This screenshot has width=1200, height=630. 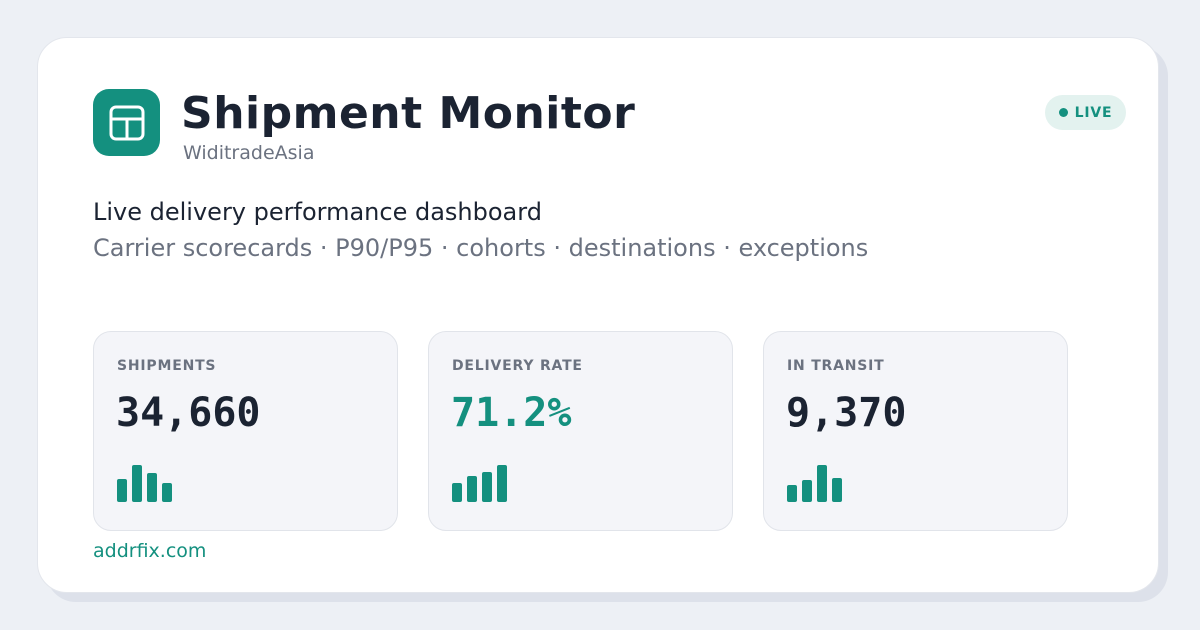 I want to click on stat-label: SHIPMENTS, so click(x=167, y=366).